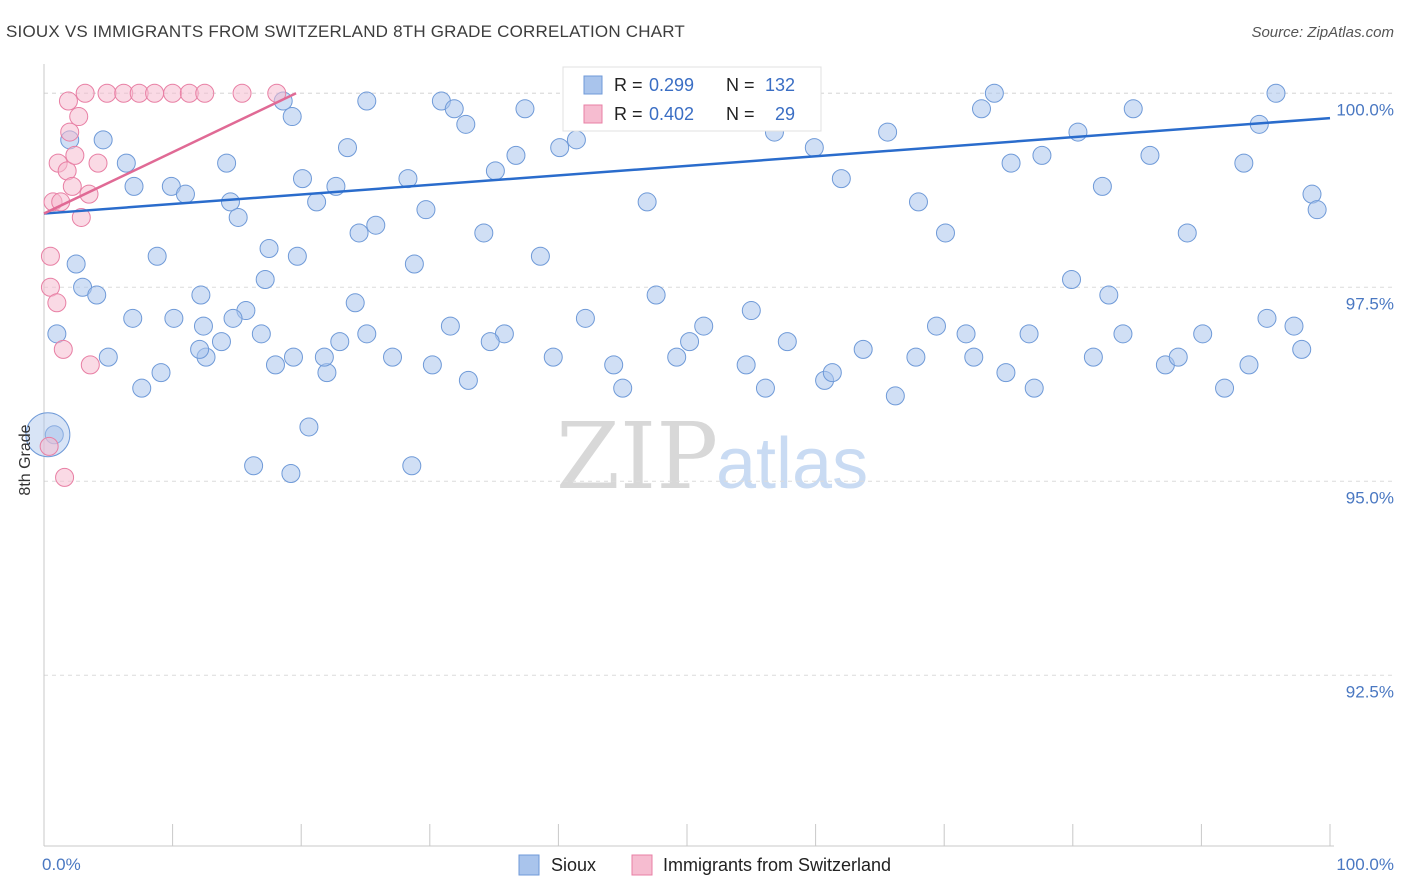 The image size is (1406, 892). What do you see at coordinates (785, 114) in the screenshot?
I see `n-value: 29` at bounding box center [785, 114].